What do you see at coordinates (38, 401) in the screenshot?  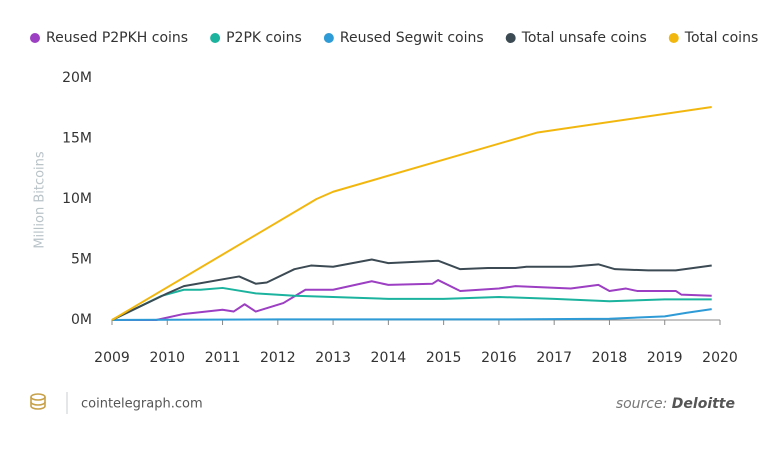 I see `logo` at bounding box center [38, 401].